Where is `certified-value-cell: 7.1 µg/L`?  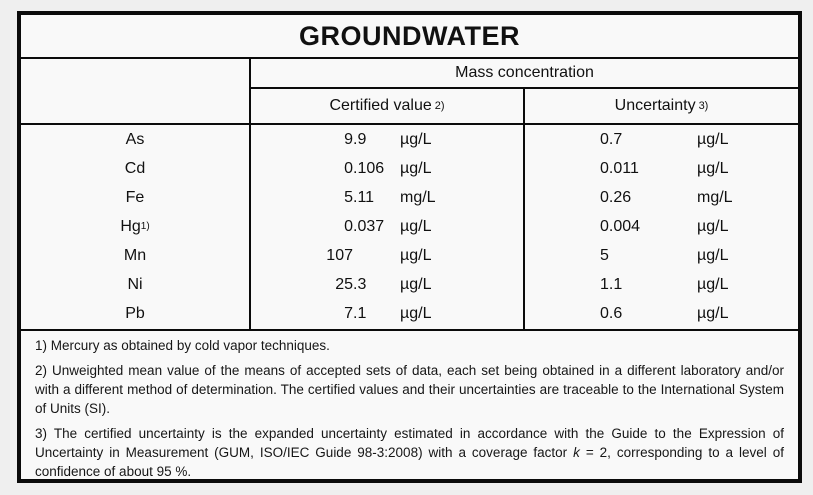 certified-value-cell: 7.1 µg/L is located at coordinates (388, 314).